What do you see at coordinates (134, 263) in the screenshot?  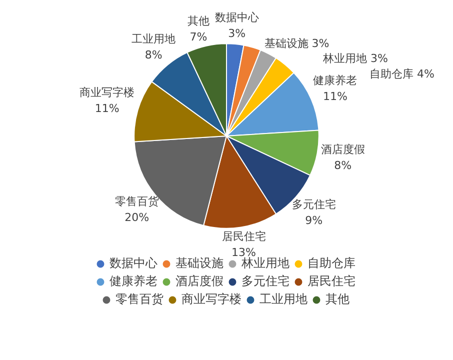 I see `legend-label: 数据中心` at bounding box center [134, 263].